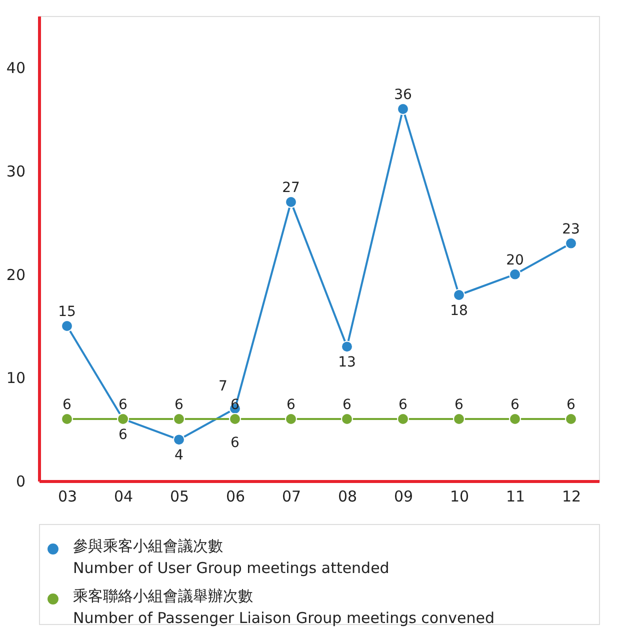 The width and height of the screenshot is (620, 637). Describe the element at coordinates (235, 443) in the screenshot. I see `annotation: 6` at that location.